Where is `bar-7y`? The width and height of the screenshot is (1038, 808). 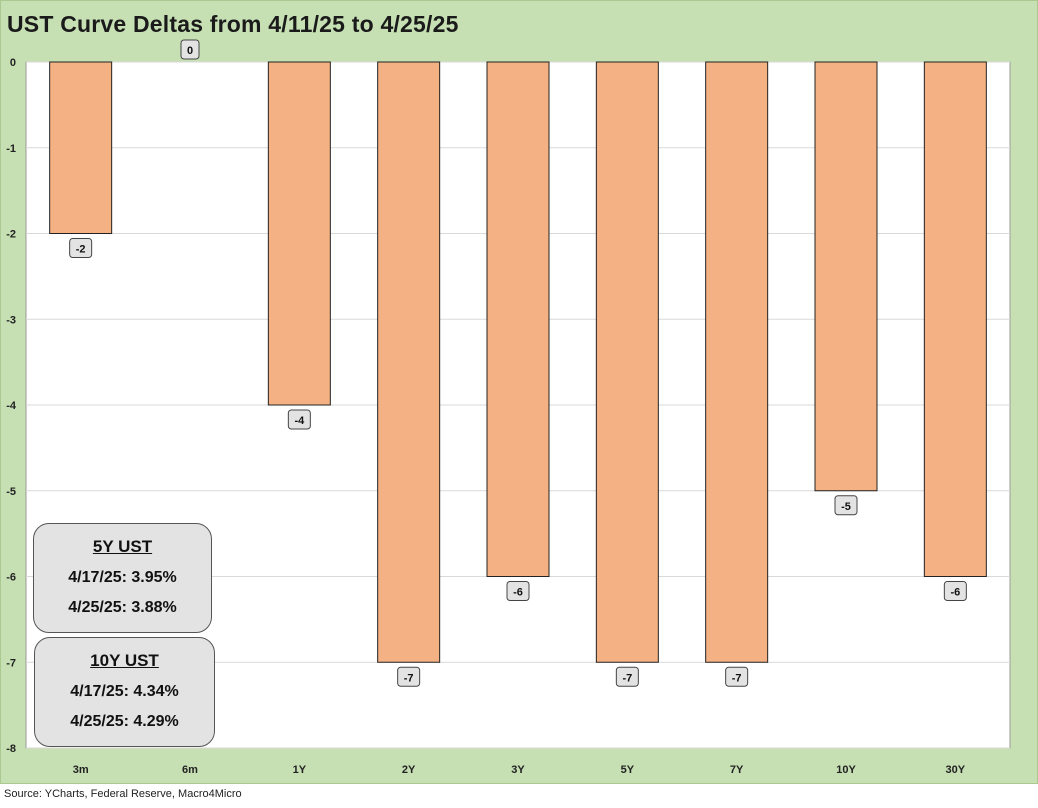 bar-7y is located at coordinates (737, 362).